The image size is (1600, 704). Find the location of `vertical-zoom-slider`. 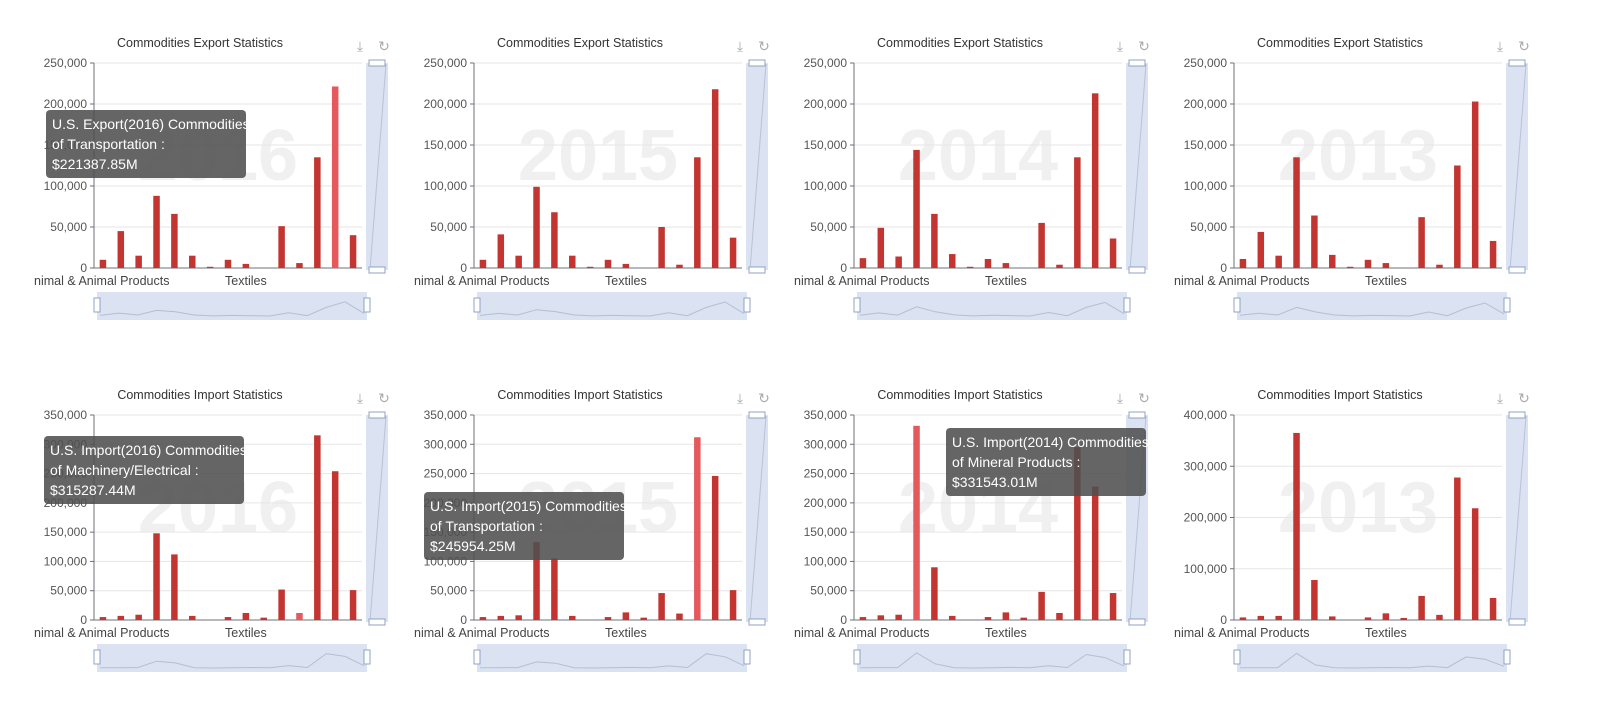

vertical-zoom-slider is located at coordinates (1517, 166).